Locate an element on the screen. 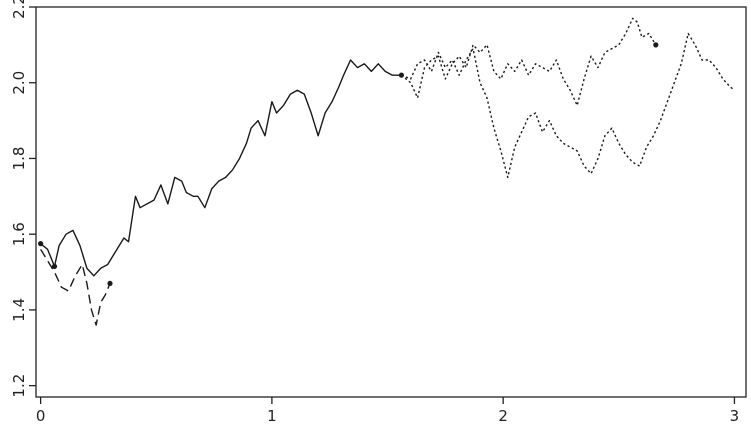 The height and width of the screenshot is (445, 751). y-tick-label: 2.0 is located at coordinates (19, 83).